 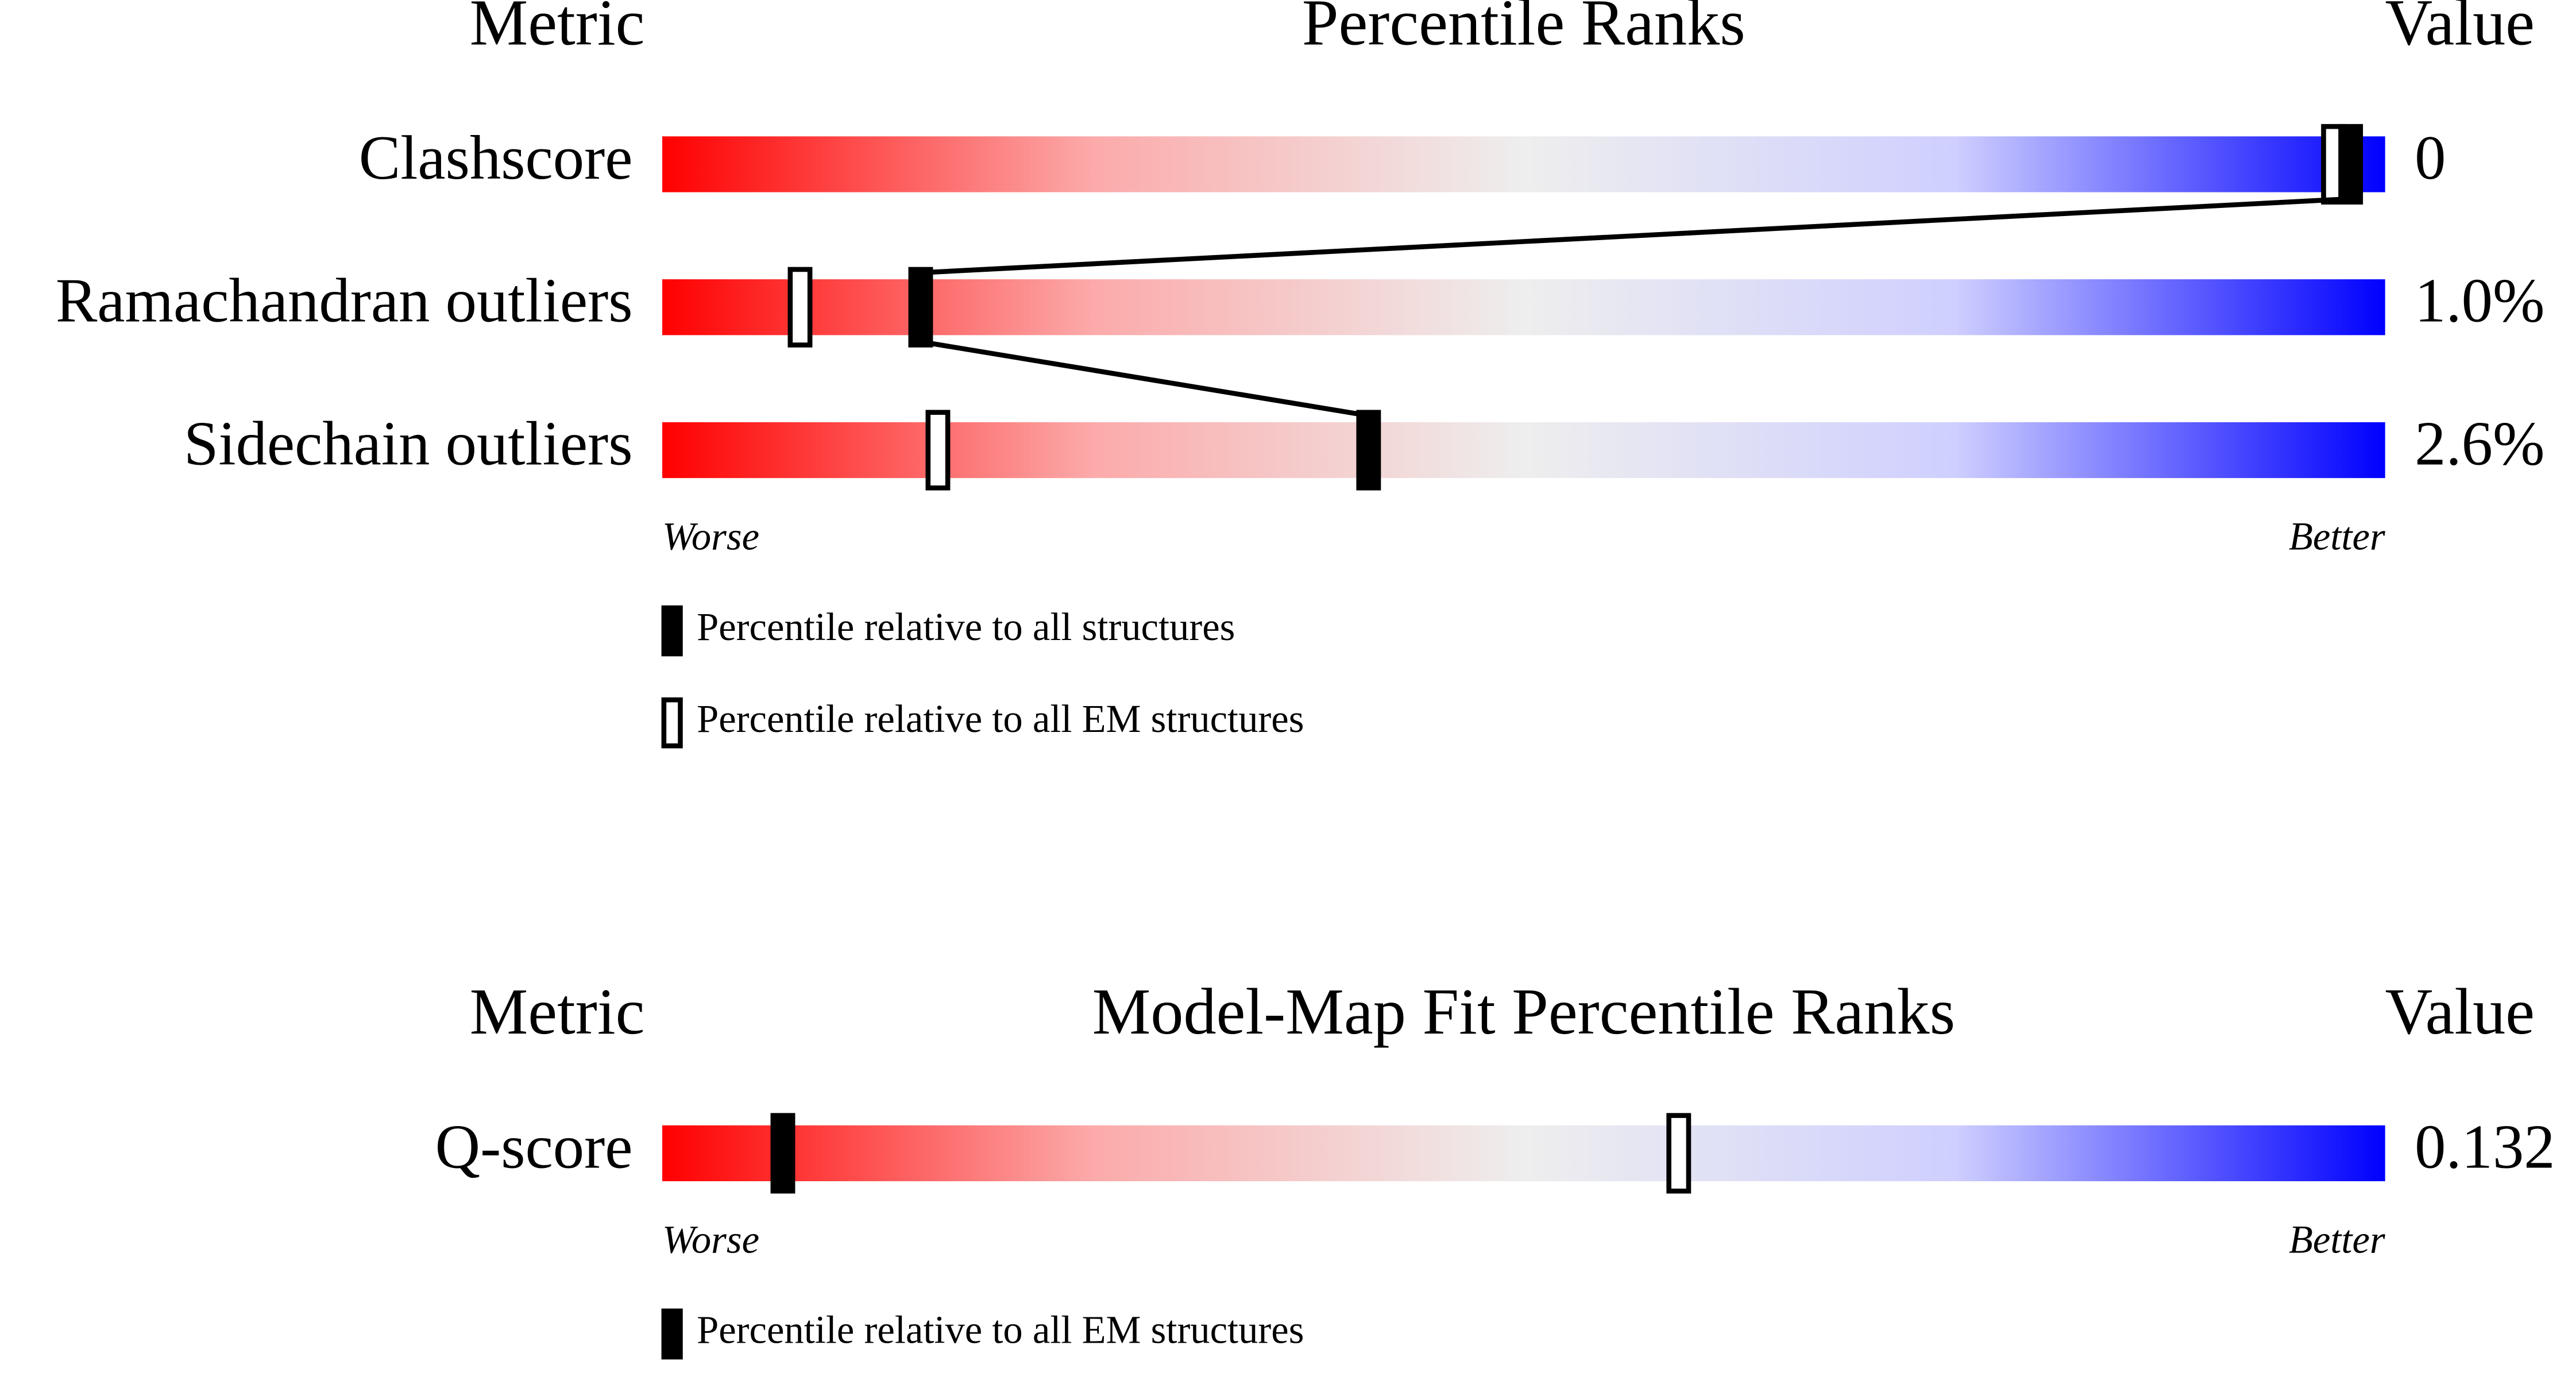 What do you see at coordinates (2479, 301) in the screenshot?
I see `metric-value: 1.0%` at bounding box center [2479, 301].